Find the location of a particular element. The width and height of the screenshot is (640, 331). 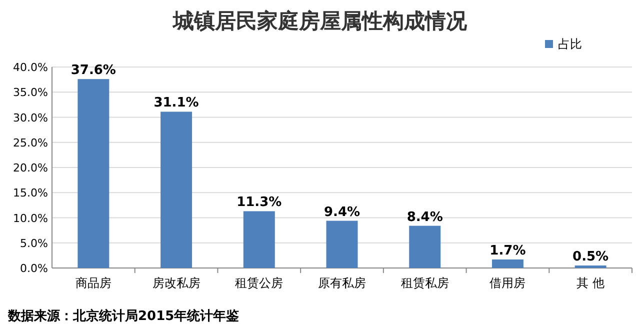

data-label: 31.1% is located at coordinates (176, 103).